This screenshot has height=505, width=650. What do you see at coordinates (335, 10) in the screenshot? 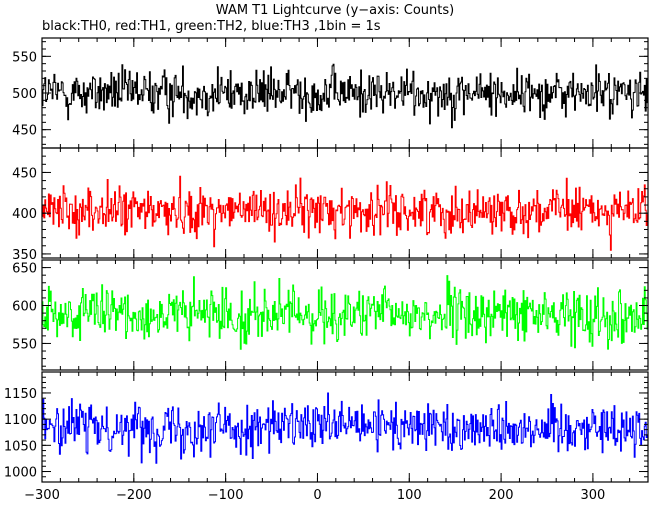
I see `chart-title: WAM T1 Lightcurve (y−axis: Counts)` at bounding box center [335, 10].